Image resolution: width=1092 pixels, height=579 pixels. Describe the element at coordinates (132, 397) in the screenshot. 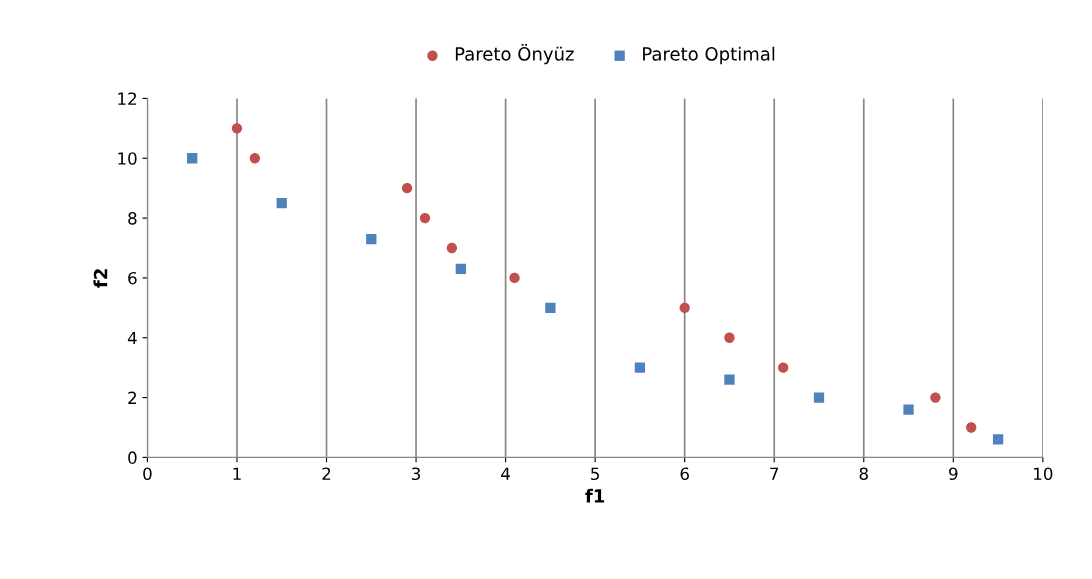

I see `y-tick-label: 2` at that location.